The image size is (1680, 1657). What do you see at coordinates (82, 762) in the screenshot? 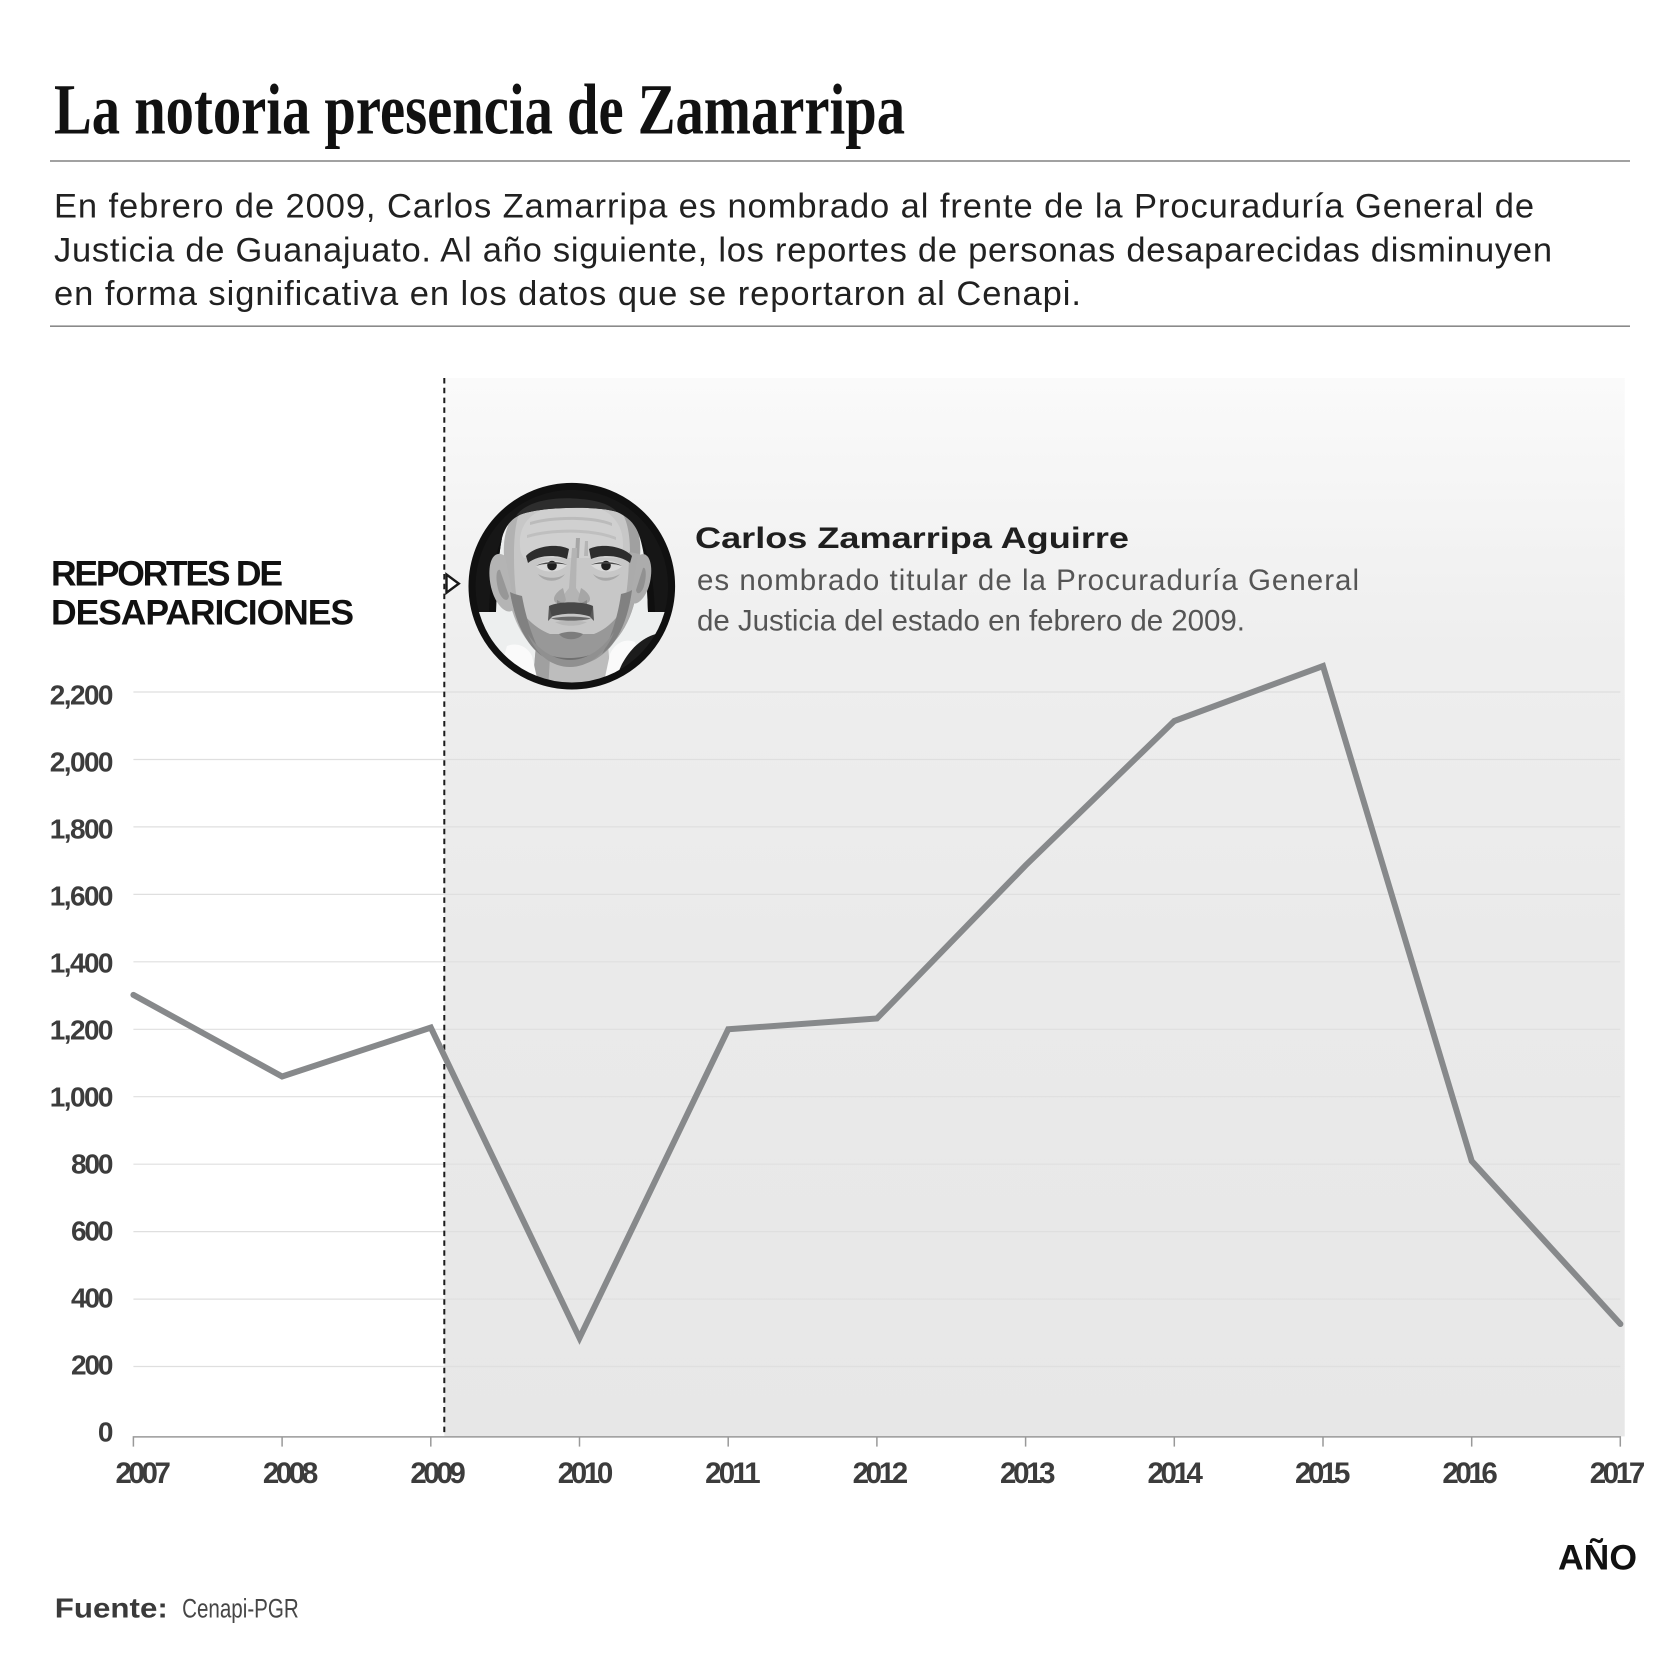
I see `svg-text: 2,000` at bounding box center [82, 762].